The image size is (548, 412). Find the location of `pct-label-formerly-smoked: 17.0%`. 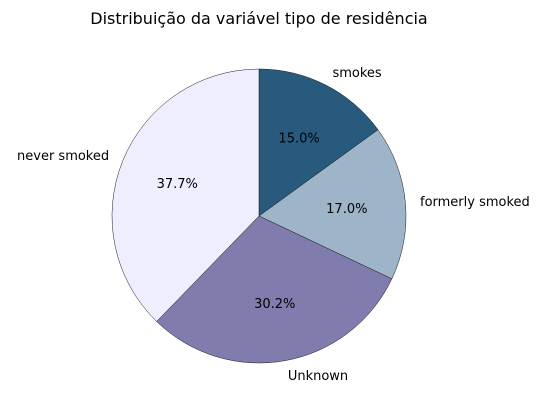

pct-label-formerly-smoked: 17.0% is located at coordinates (346, 209).